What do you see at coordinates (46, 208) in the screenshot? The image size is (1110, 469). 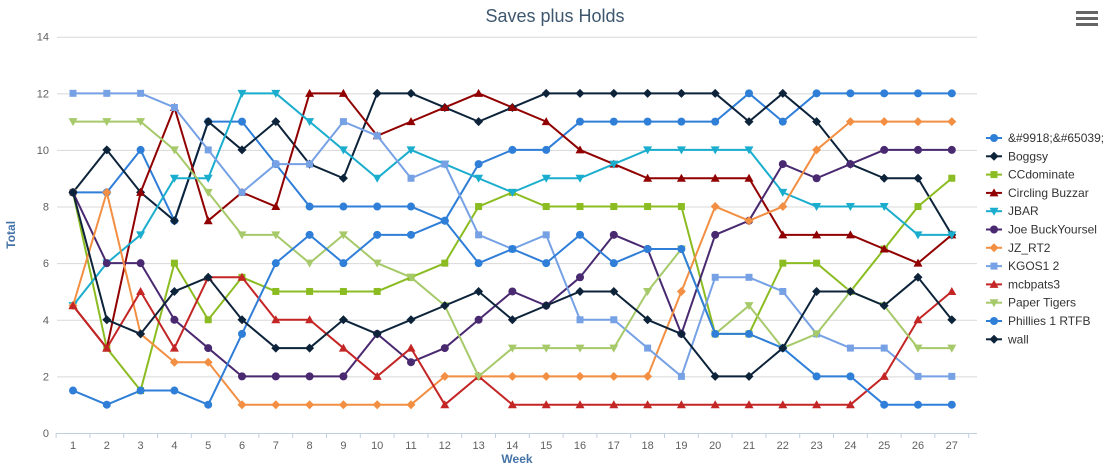 I see `y-tick-label: 8` at bounding box center [46, 208].